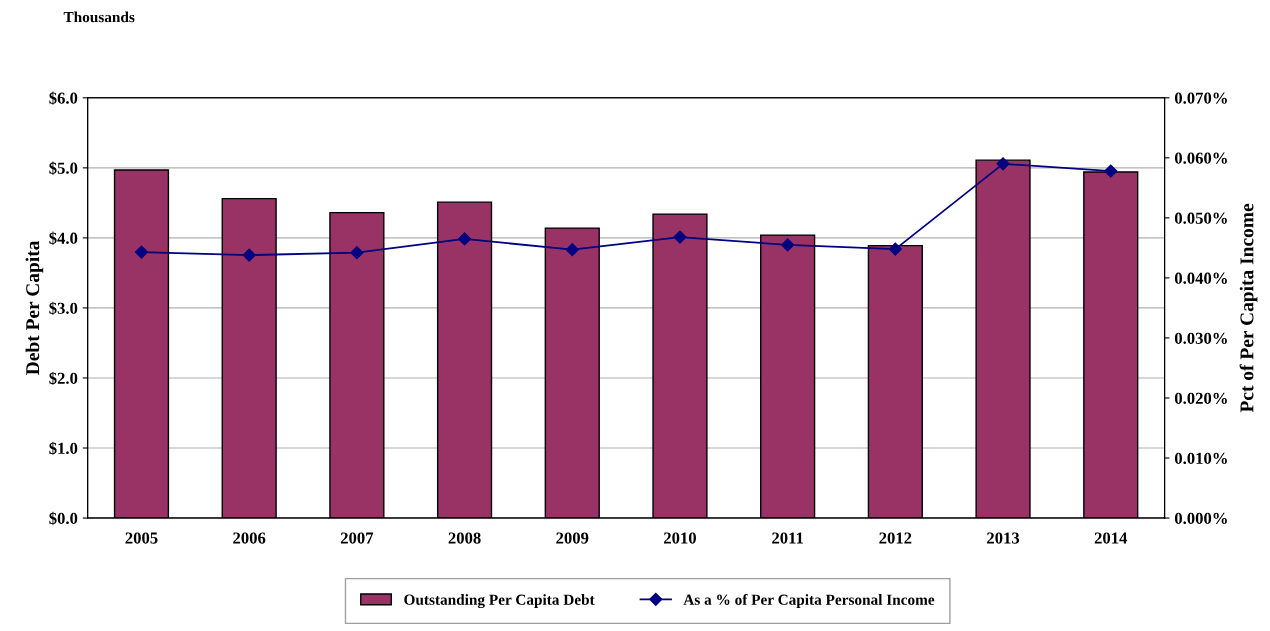 Image resolution: width=1270 pixels, height=631 pixels. Describe the element at coordinates (787, 538) in the screenshot. I see `x-tick-label: 2011` at that location.